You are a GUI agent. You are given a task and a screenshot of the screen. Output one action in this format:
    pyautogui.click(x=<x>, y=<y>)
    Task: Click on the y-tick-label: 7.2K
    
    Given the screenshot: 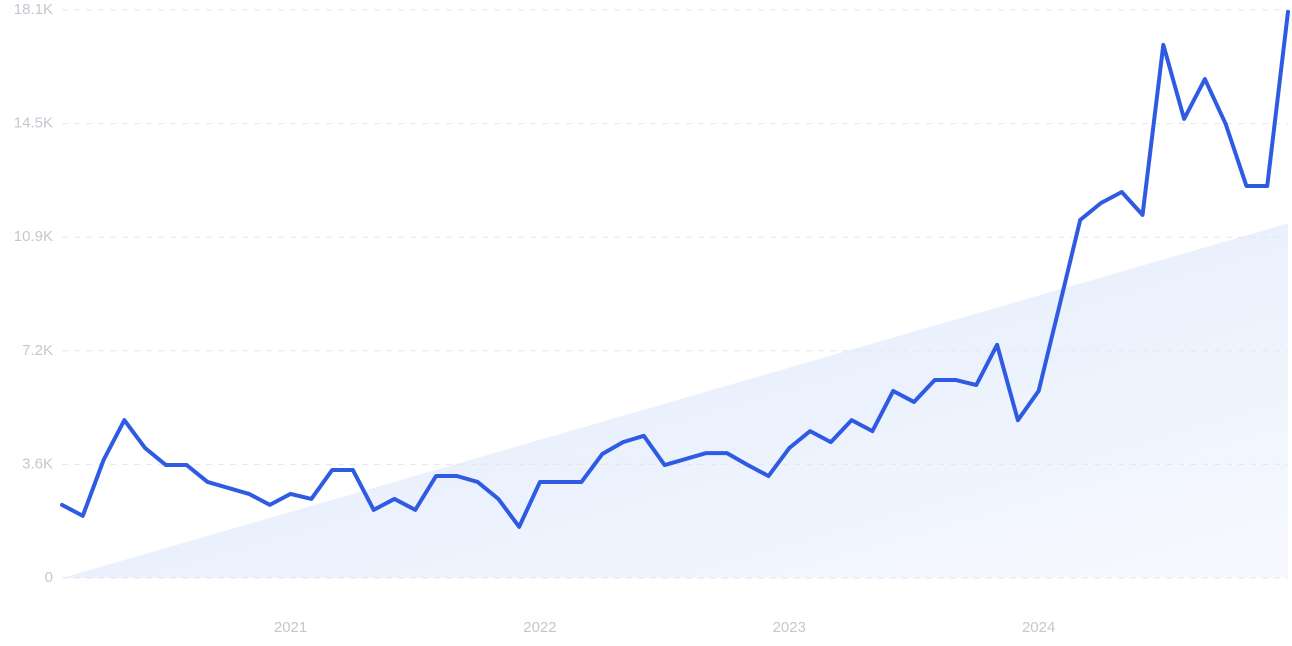 What is the action you would take?
    pyautogui.click(x=37, y=350)
    